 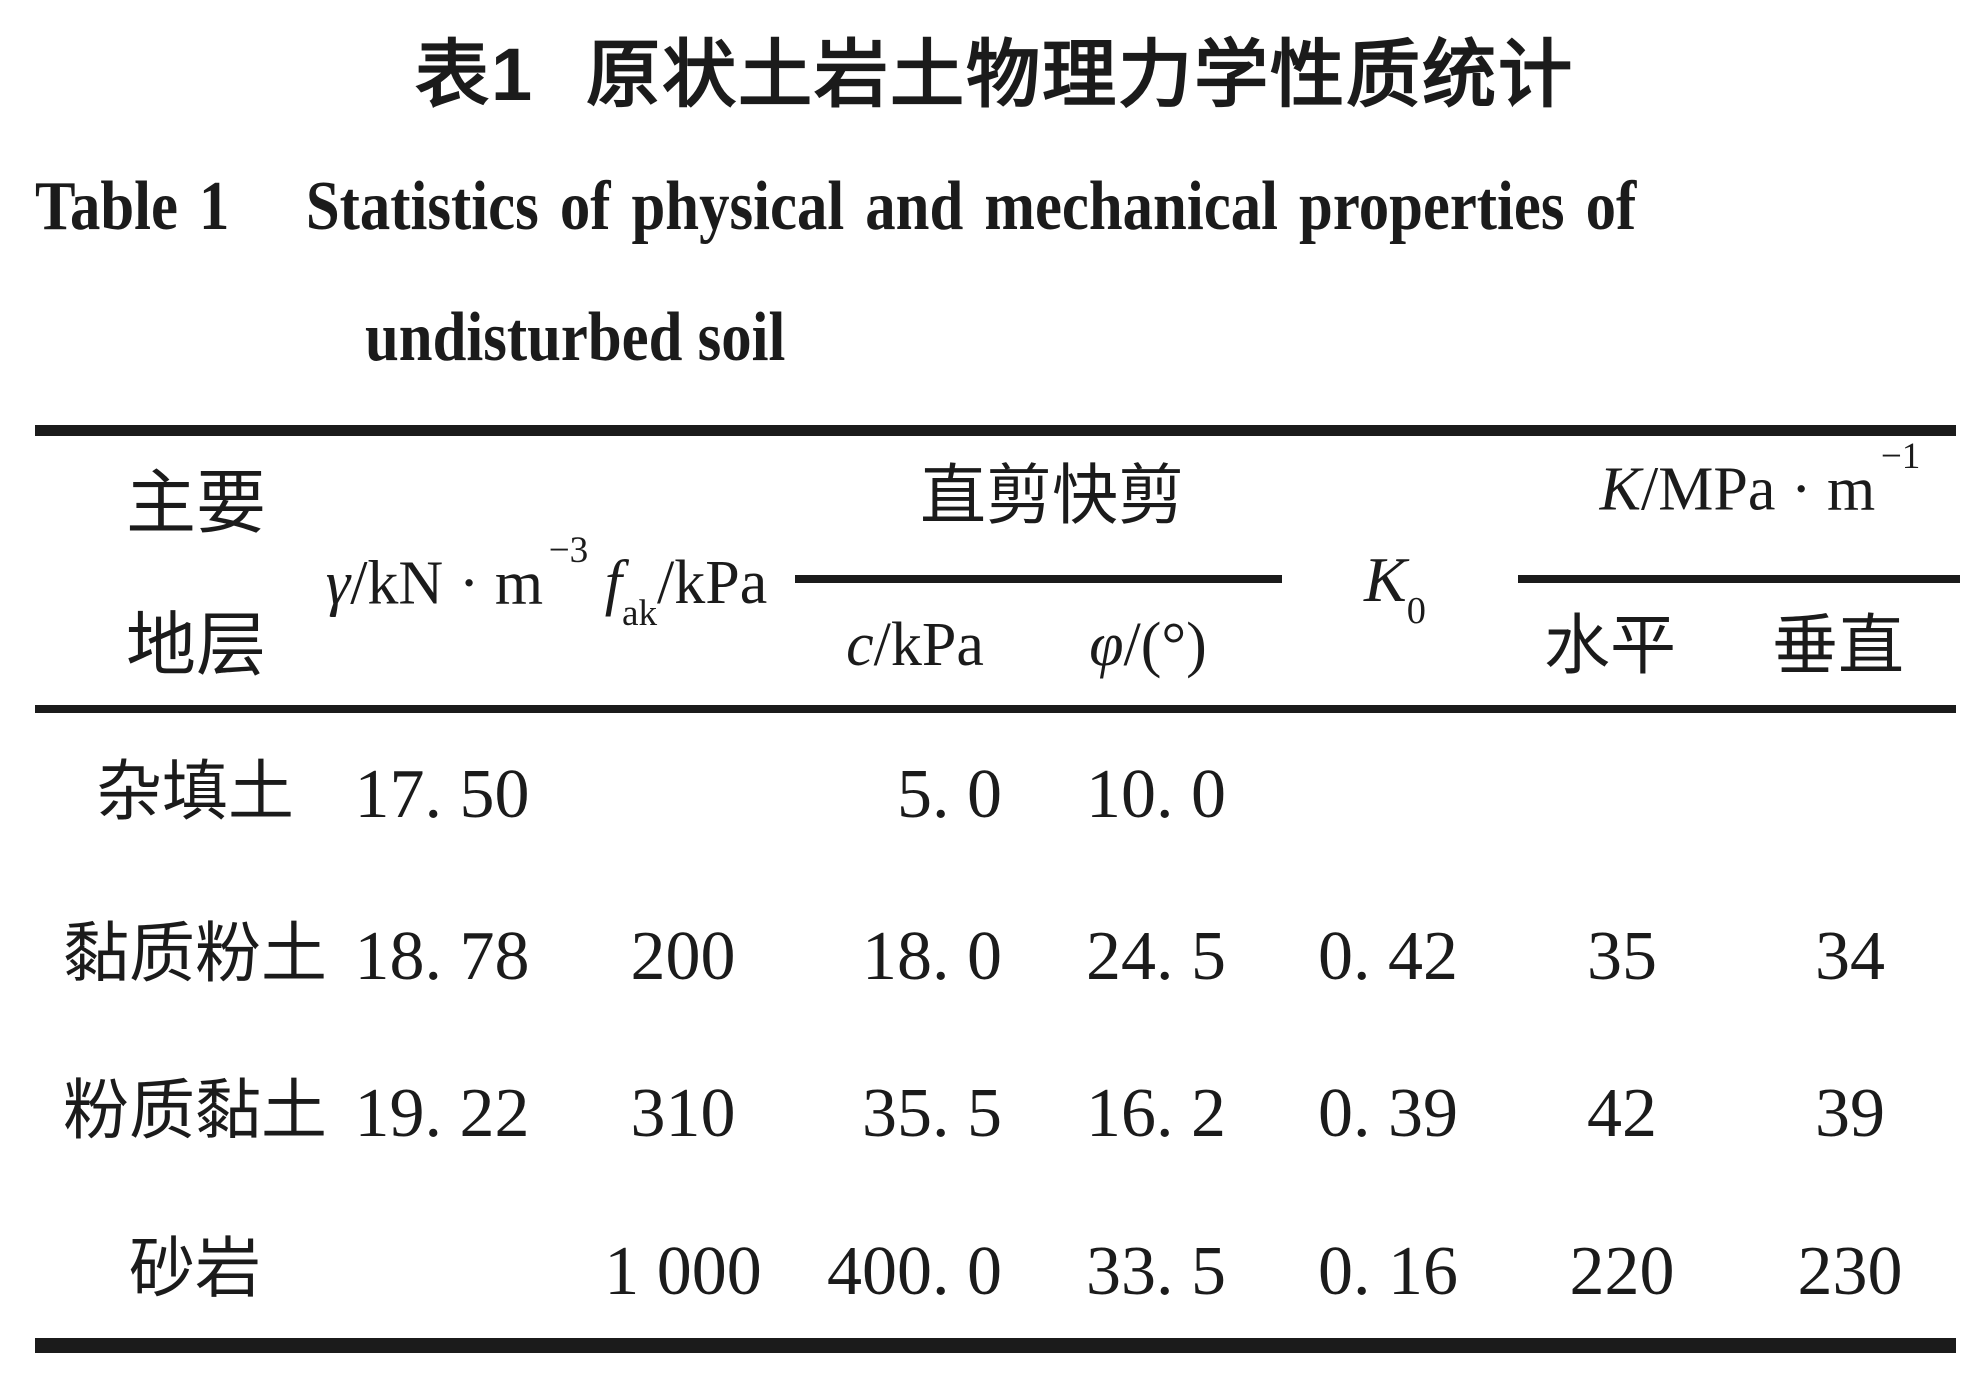 What do you see at coordinates (914, 1271) in the screenshot?
I see `cell-c: 400. 0` at bounding box center [914, 1271].